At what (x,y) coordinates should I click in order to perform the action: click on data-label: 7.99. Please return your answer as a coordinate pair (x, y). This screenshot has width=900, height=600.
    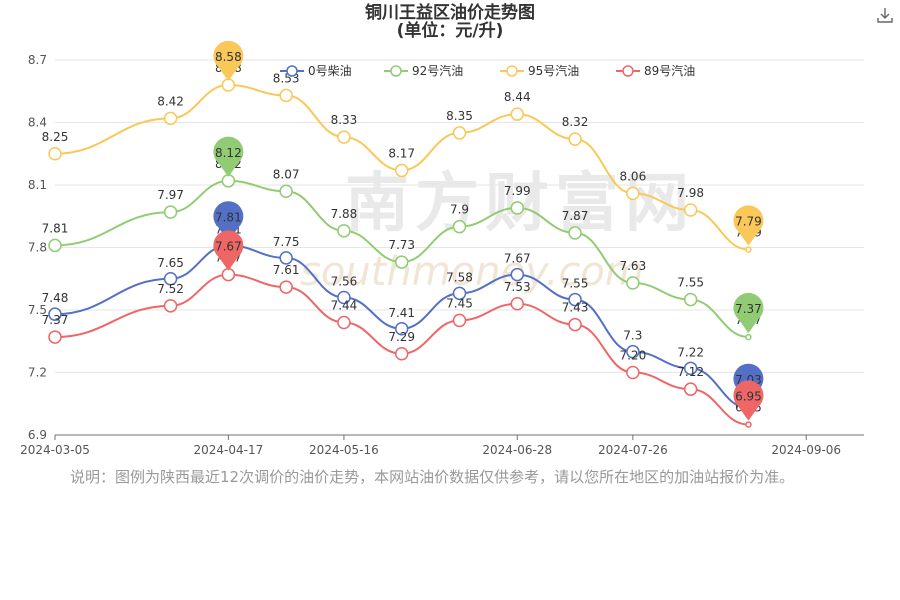
    Looking at the image, I should click on (517, 191).